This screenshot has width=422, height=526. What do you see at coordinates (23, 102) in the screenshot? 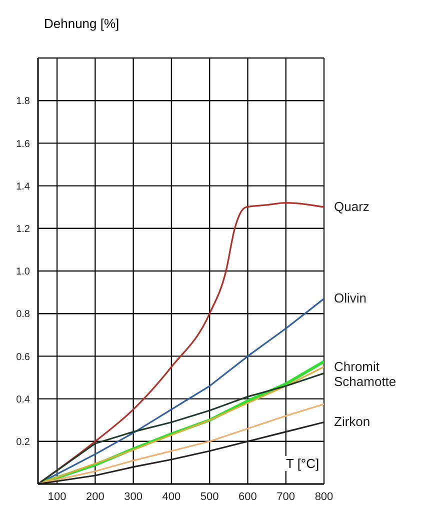
I see `y-tick-label: 1.8` at bounding box center [23, 102].